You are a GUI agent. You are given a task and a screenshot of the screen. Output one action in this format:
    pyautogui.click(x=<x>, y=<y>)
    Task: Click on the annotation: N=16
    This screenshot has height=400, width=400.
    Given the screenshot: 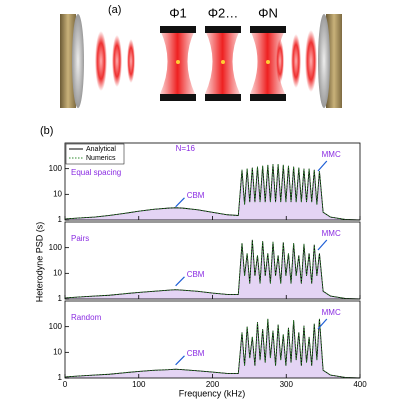 What is the action you would take?
    pyautogui.click(x=186, y=148)
    